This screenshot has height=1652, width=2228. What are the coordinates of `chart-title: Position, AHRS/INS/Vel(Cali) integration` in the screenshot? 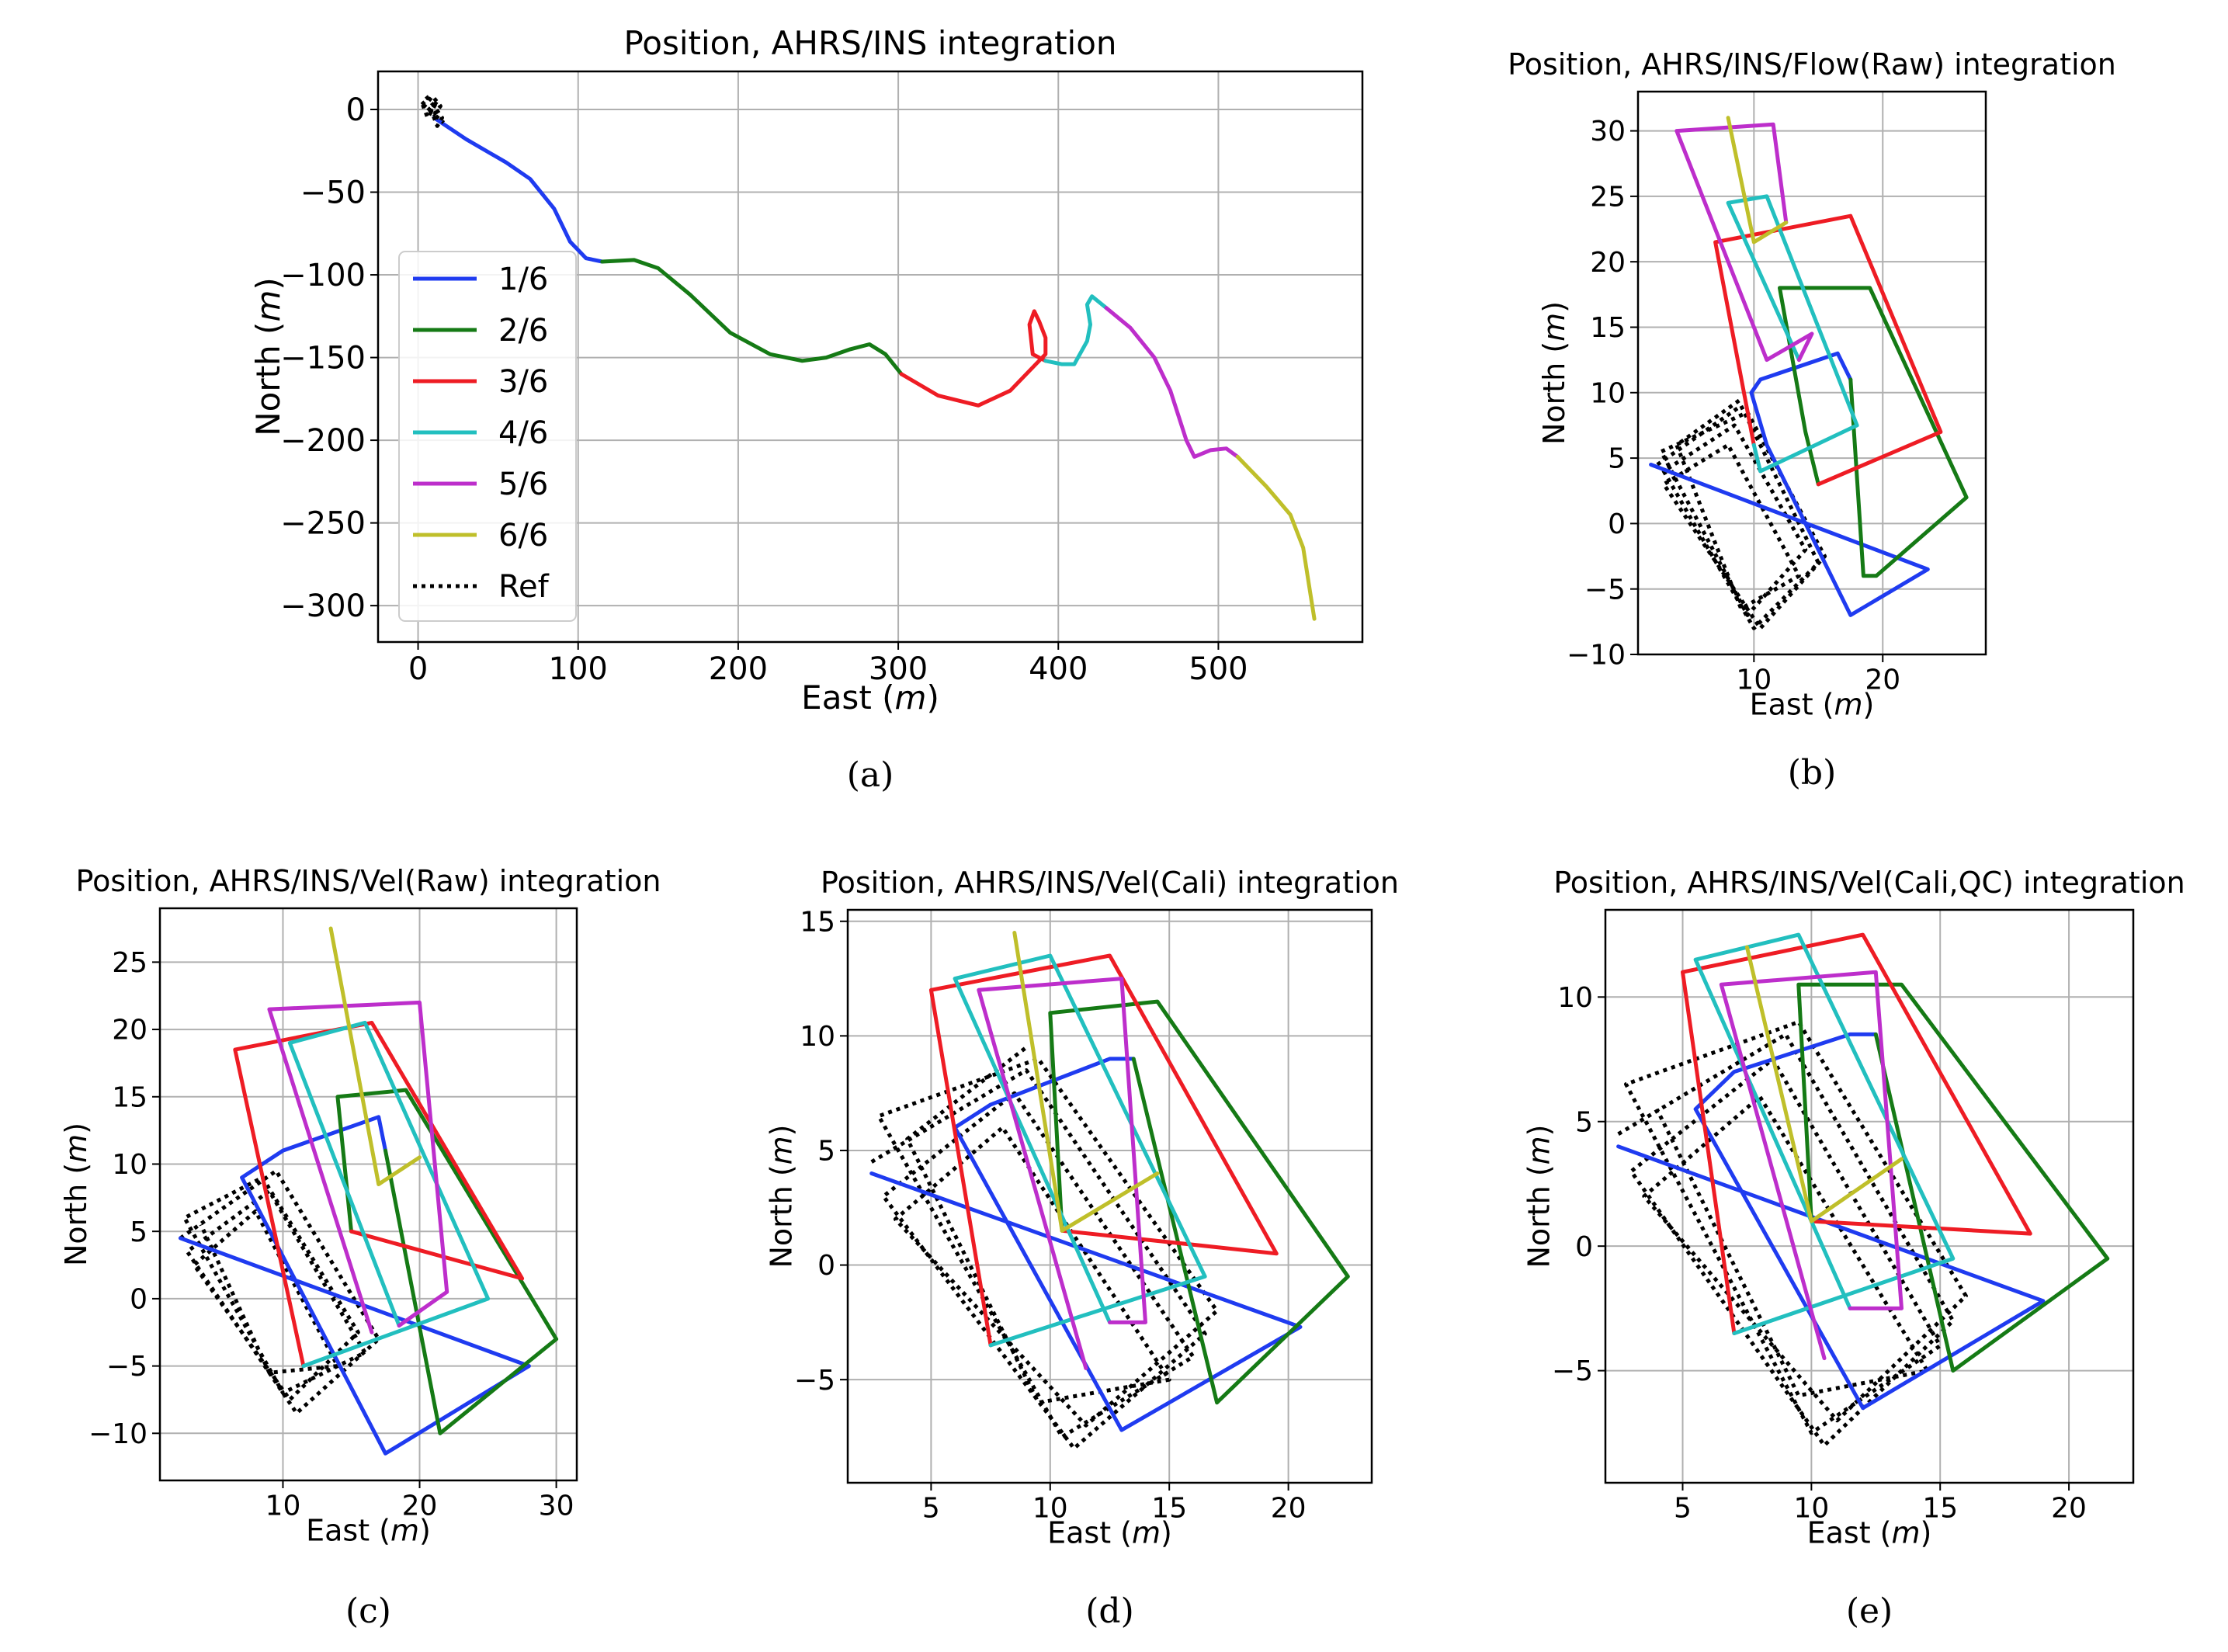 It's located at (1110, 883).